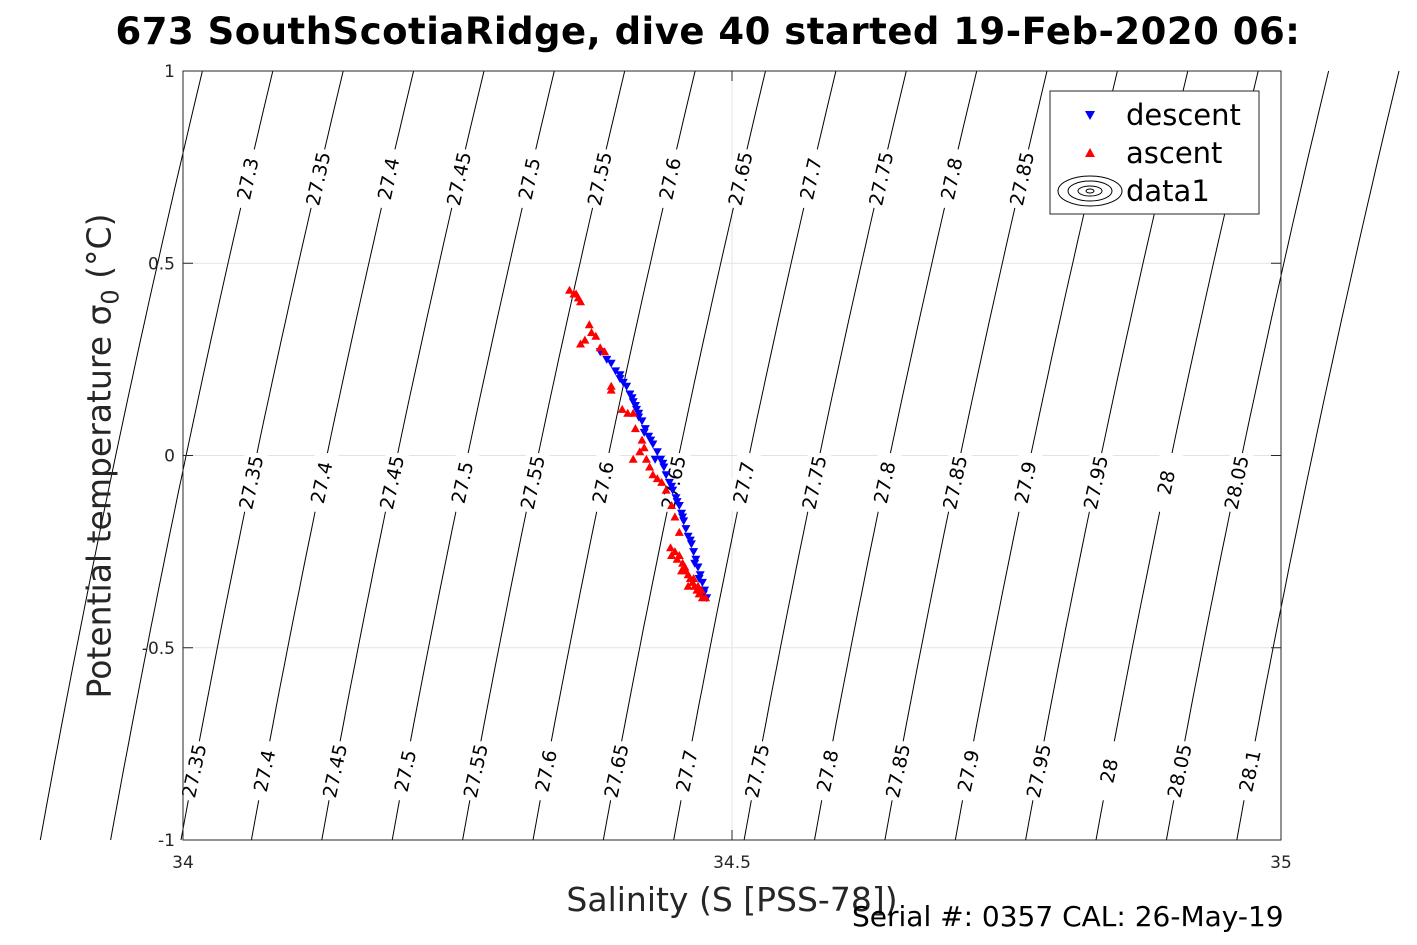  I want to click on serial-footer: Serial #: 0357 CAL: 26-May-19, so click(1068, 916).